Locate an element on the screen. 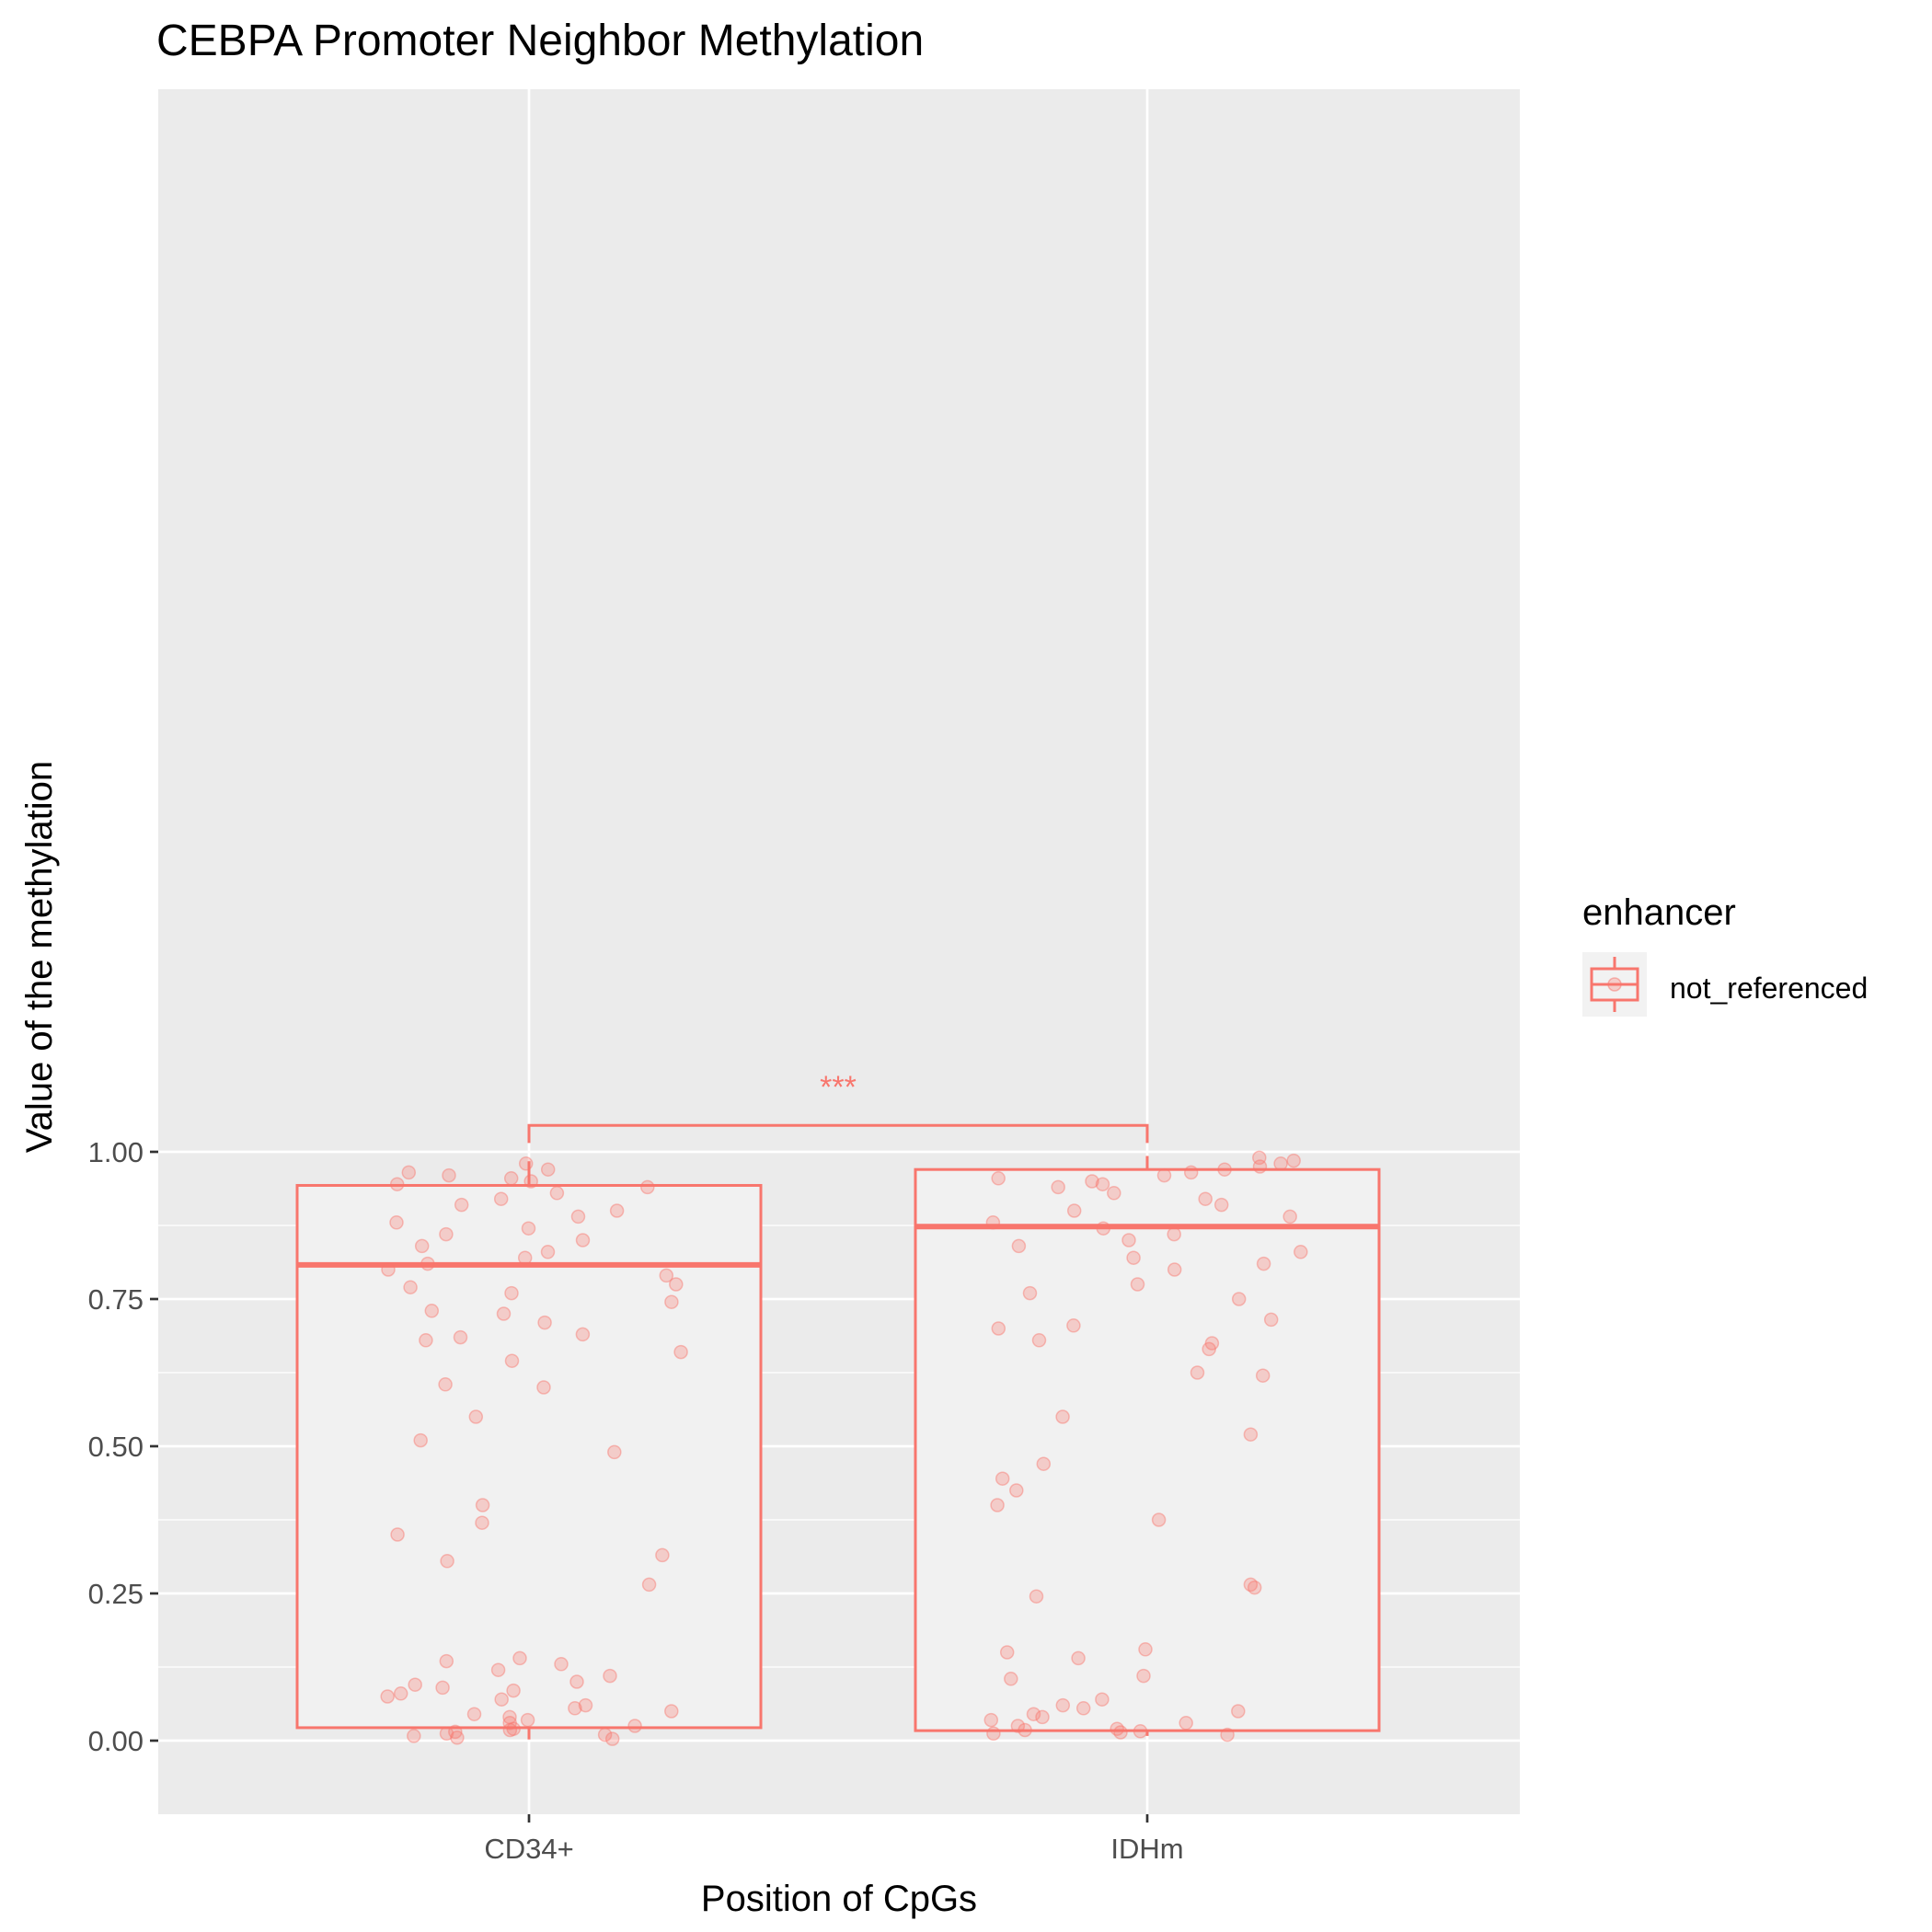 This screenshot has width=1932, height=1932. box-body is located at coordinates (1147, 1449).